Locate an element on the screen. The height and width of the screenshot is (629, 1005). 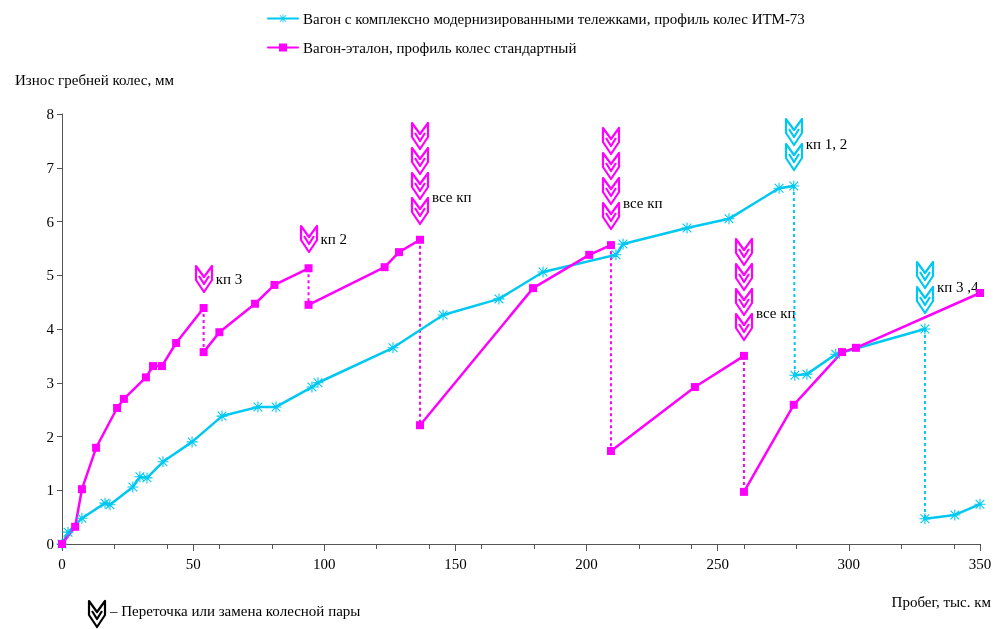
x-tick-label: 350 is located at coordinates (980, 563).